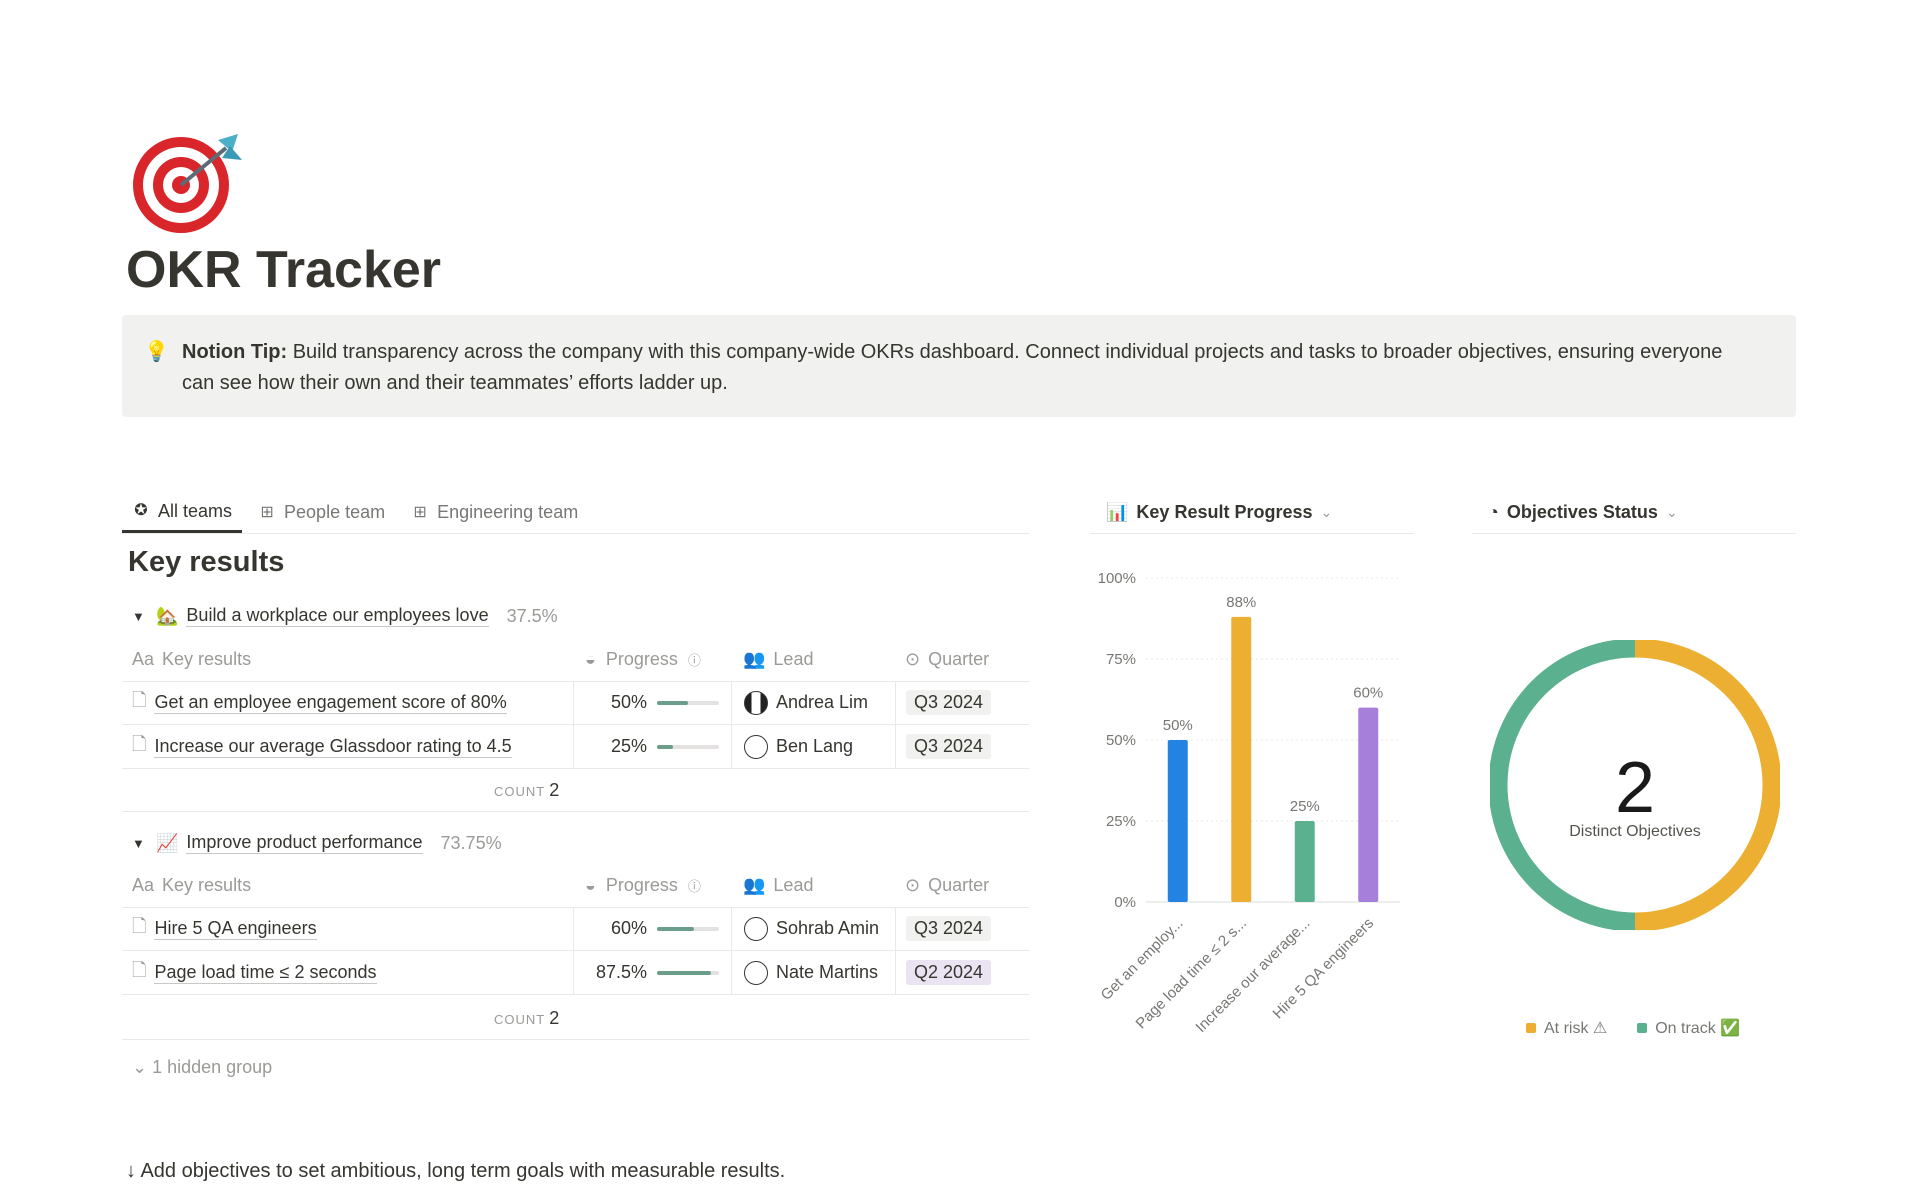  Describe the element at coordinates (520, 791) in the screenshot. I see `count-label: COUNT` at that location.